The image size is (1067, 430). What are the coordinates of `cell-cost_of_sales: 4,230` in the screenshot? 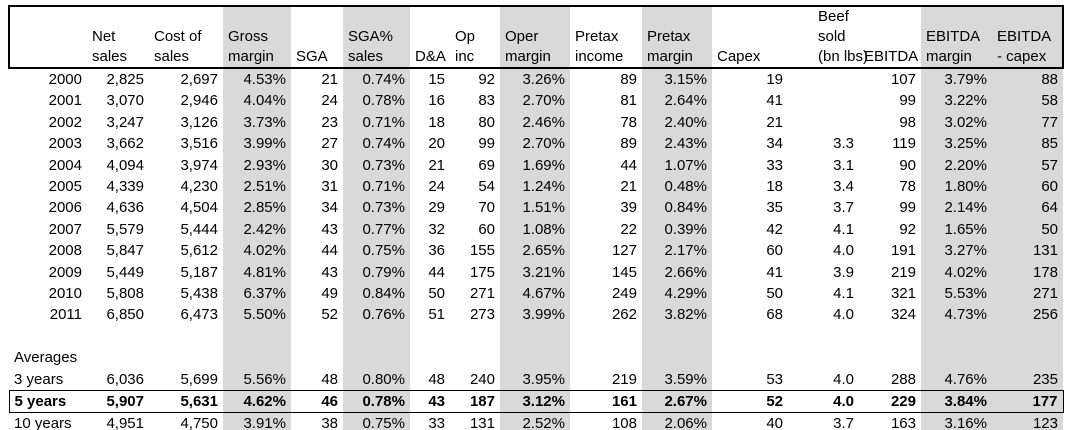 It's located at (199, 187).